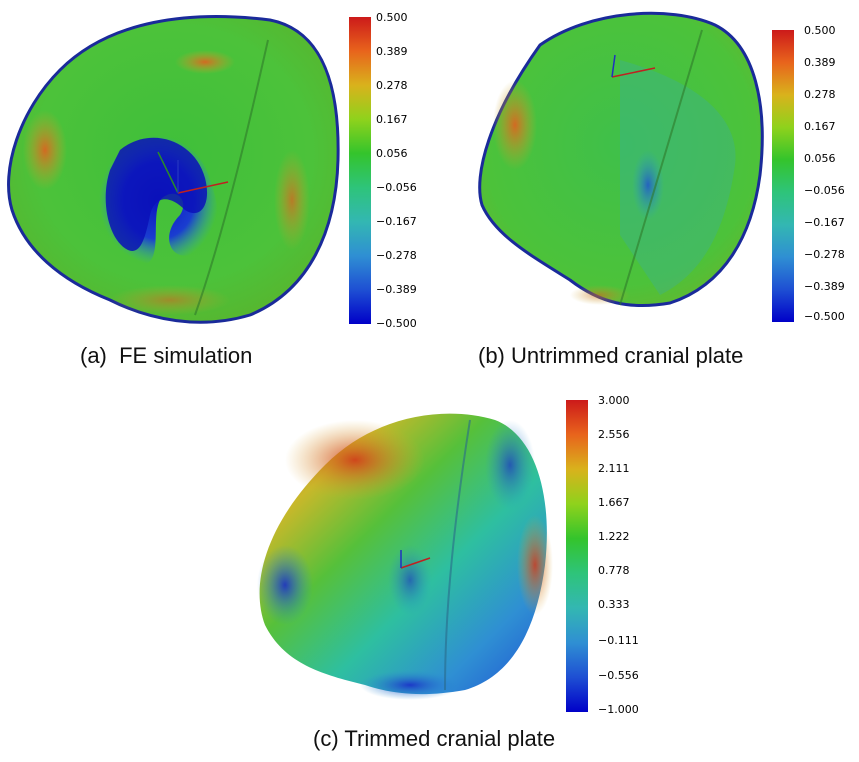 The image size is (859, 762). Describe the element at coordinates (405, 556) in the screenshot. I see `trimmed-plate-render` at that location.